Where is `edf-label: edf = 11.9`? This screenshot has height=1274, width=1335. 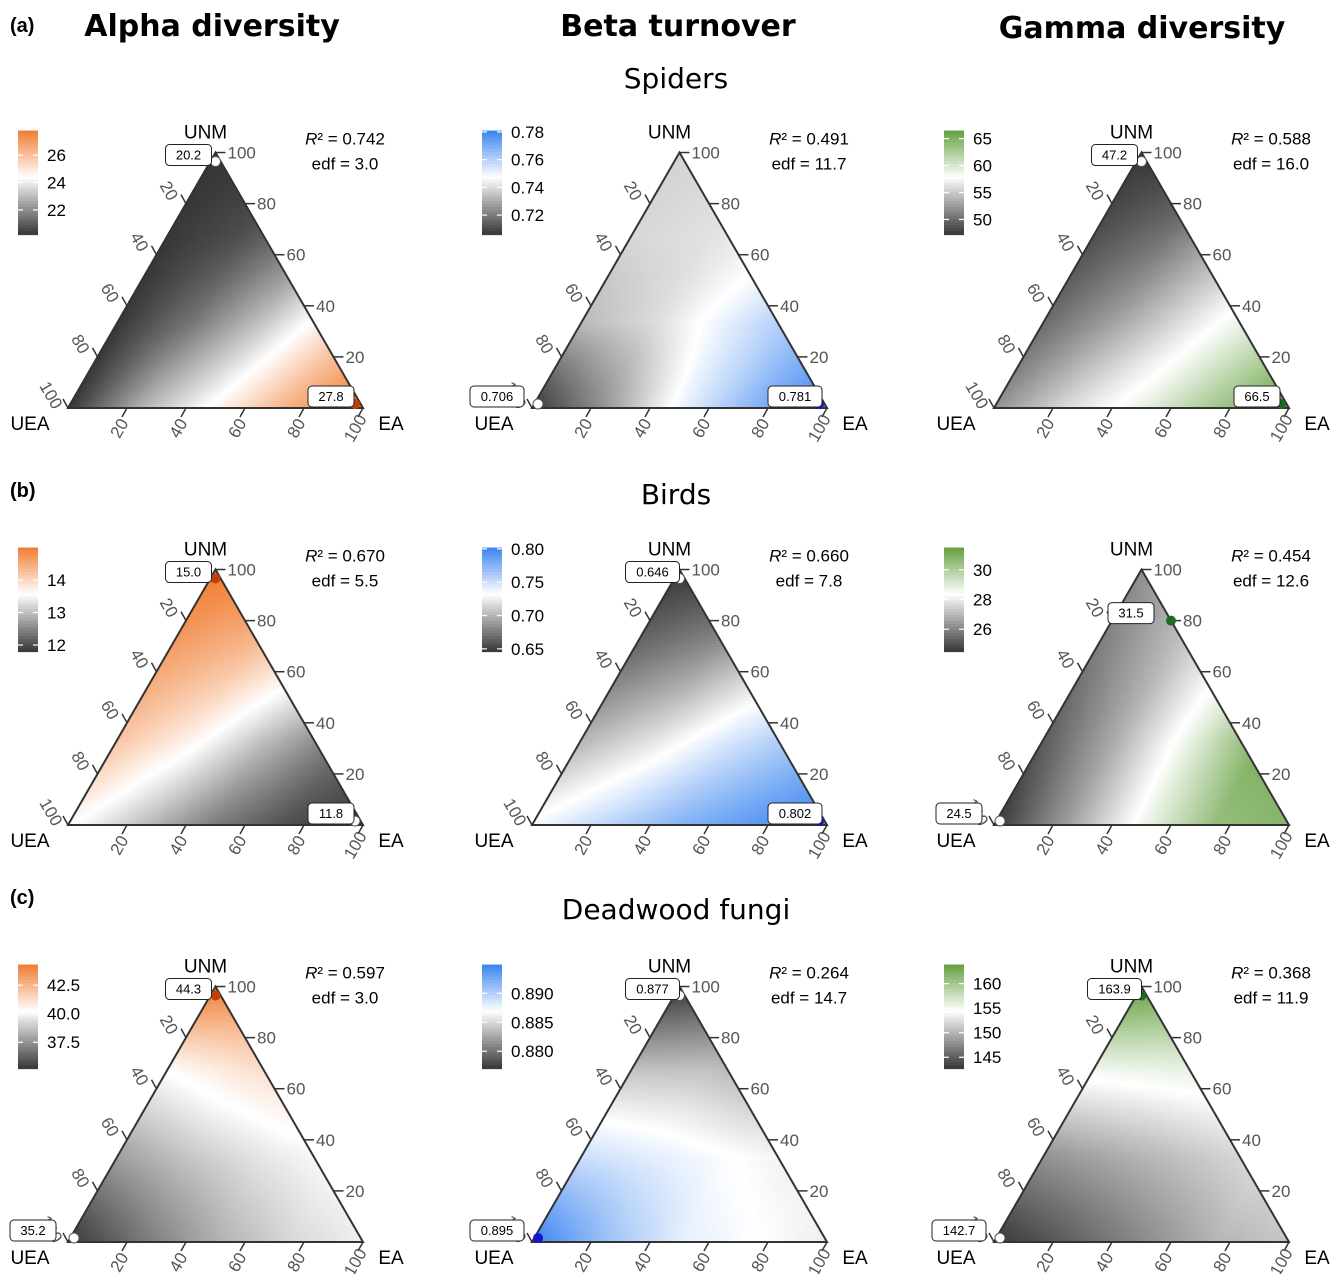 edf-label: edf = 11.9 is located at coordinates (1271, 998).